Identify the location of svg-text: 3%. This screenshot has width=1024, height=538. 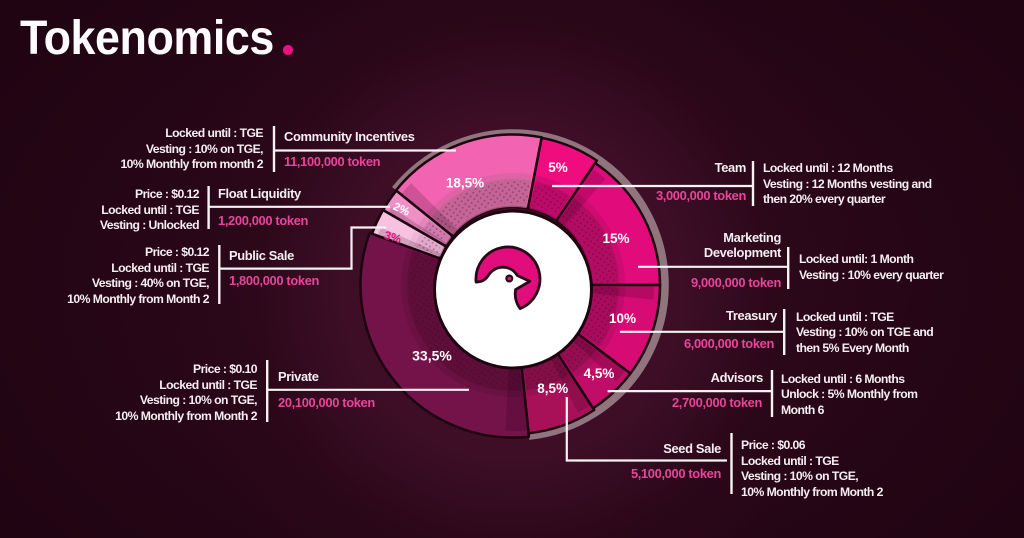
(392, 237).